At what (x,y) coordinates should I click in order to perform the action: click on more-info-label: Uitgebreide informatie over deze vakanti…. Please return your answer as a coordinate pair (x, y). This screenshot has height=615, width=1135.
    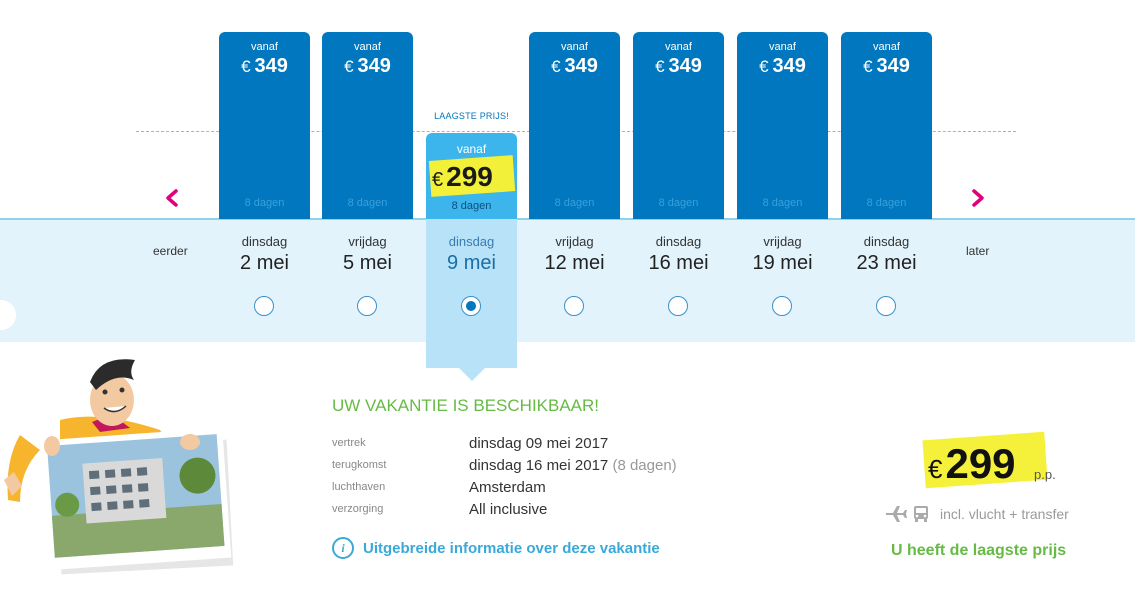
    Looking at the image, I should click on (511, 548).